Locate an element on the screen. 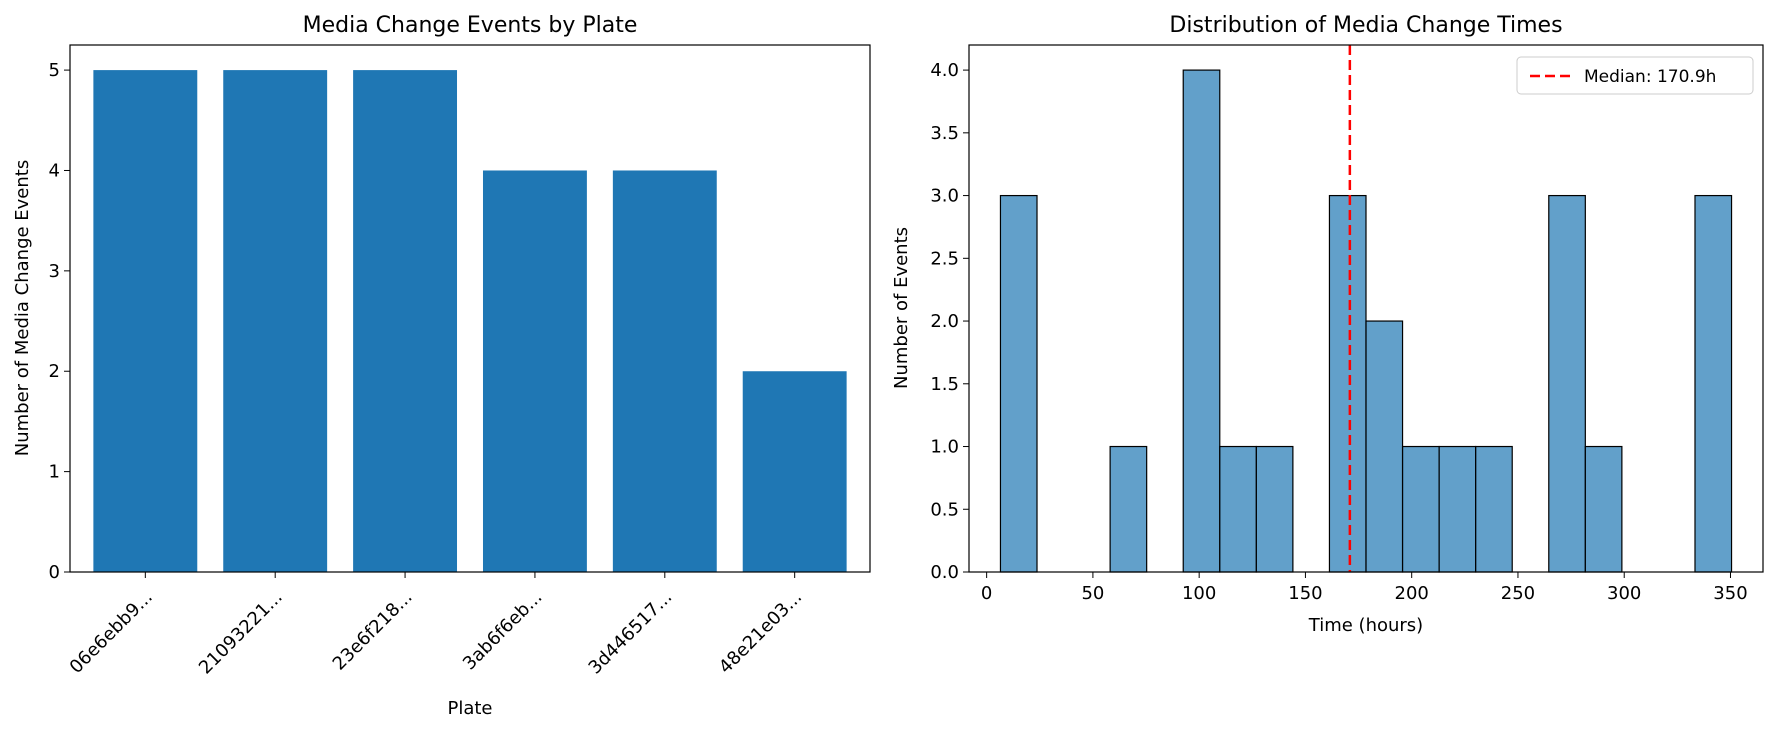 The image size is (1780, 732). chart2-y-axis: 0.0 0.5 1.0 1.5 2.0 2.5 3.0 3.5 4.0 is located at coordinates (949, 321).